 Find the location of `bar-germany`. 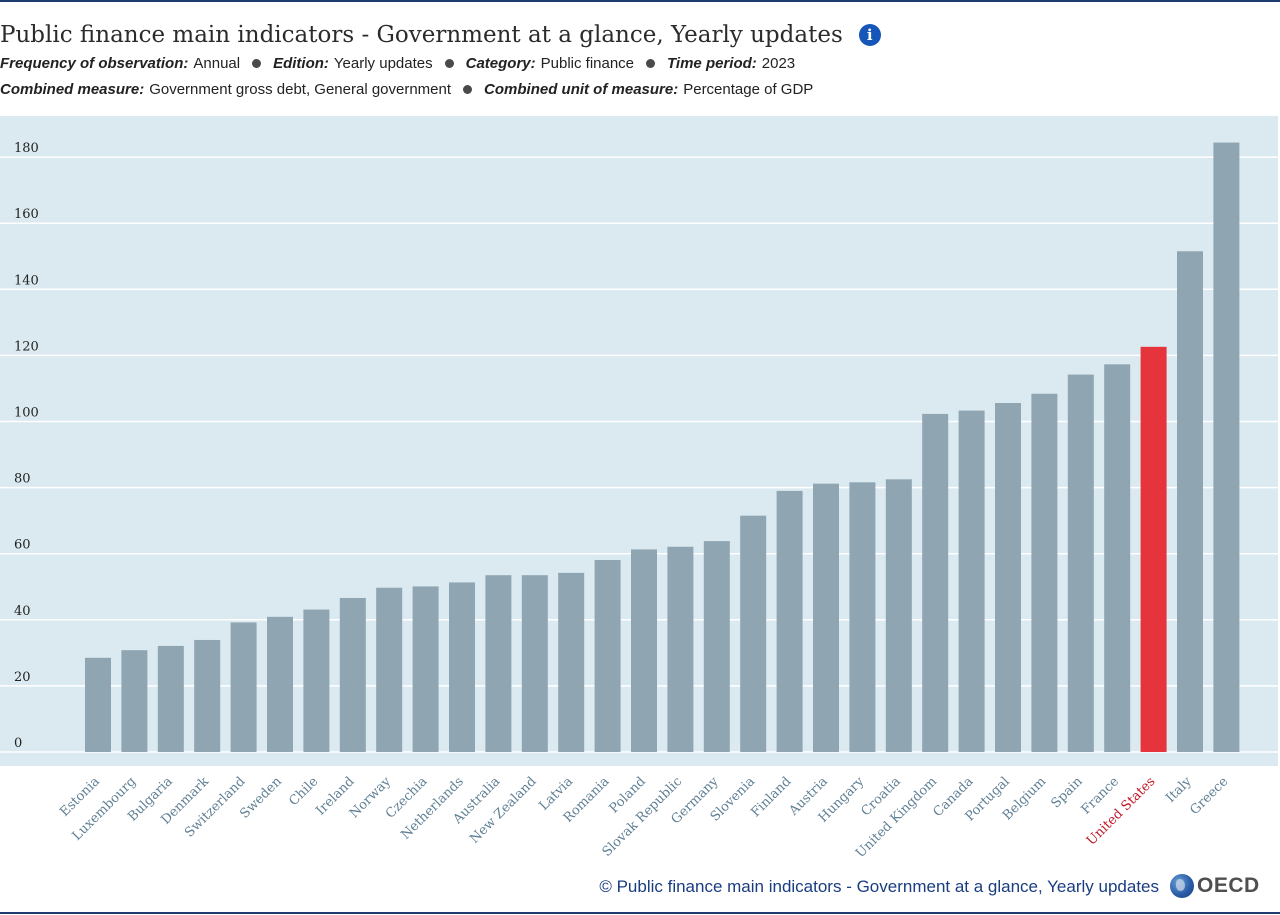

bar-germany is located at coordinates (716, 646).